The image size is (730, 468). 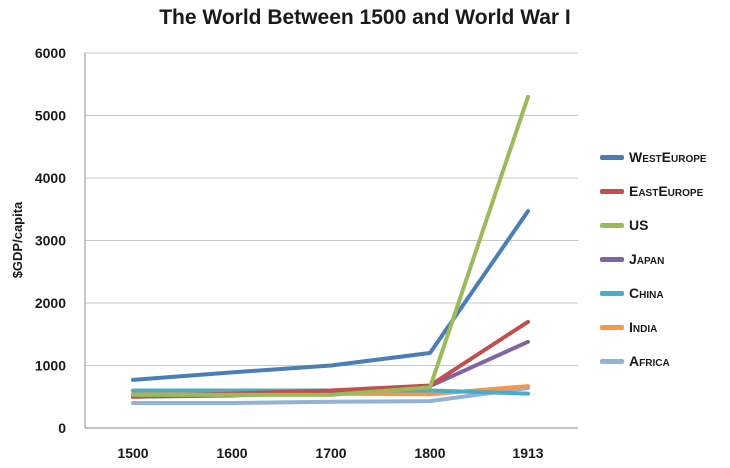 I want to click on legend-item-us: US, so click(x=664, y=225).